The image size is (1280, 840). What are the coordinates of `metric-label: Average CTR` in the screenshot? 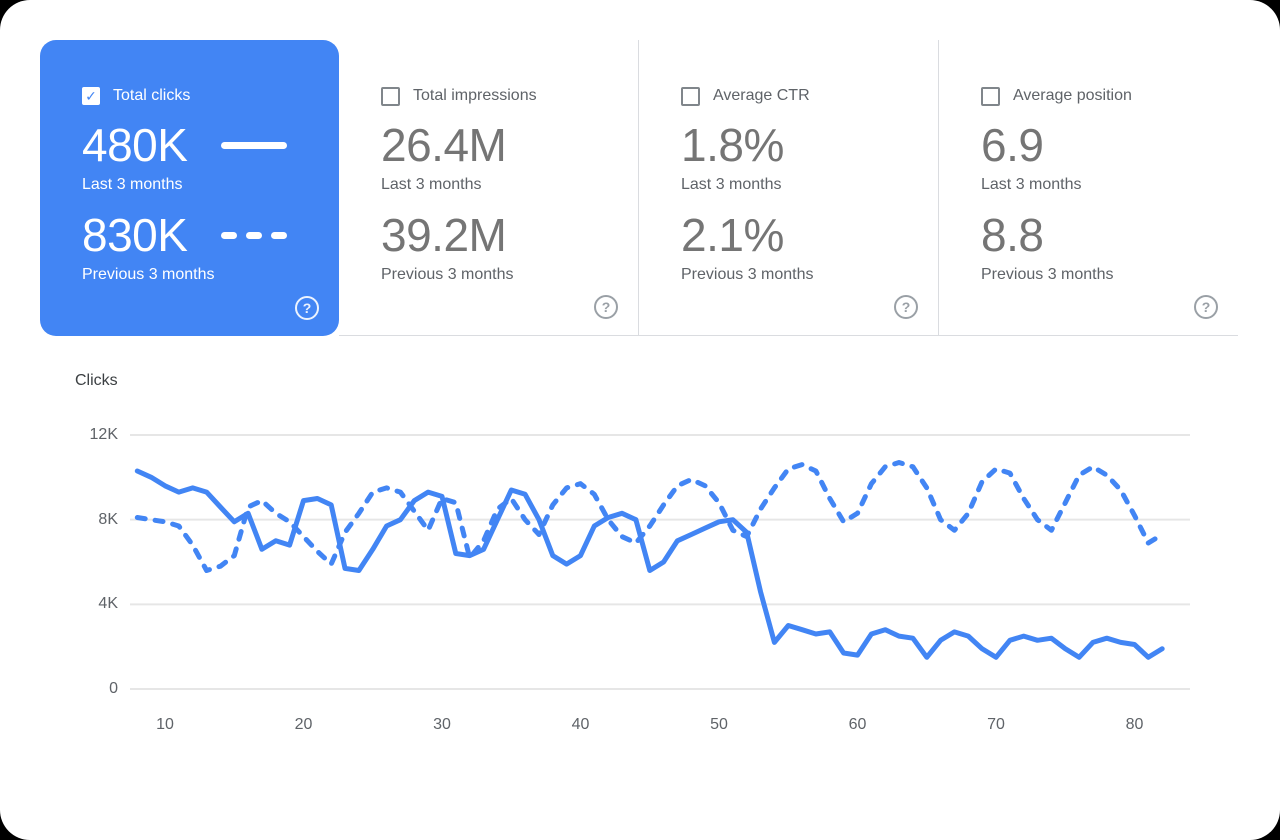 It's located at (761, 95).